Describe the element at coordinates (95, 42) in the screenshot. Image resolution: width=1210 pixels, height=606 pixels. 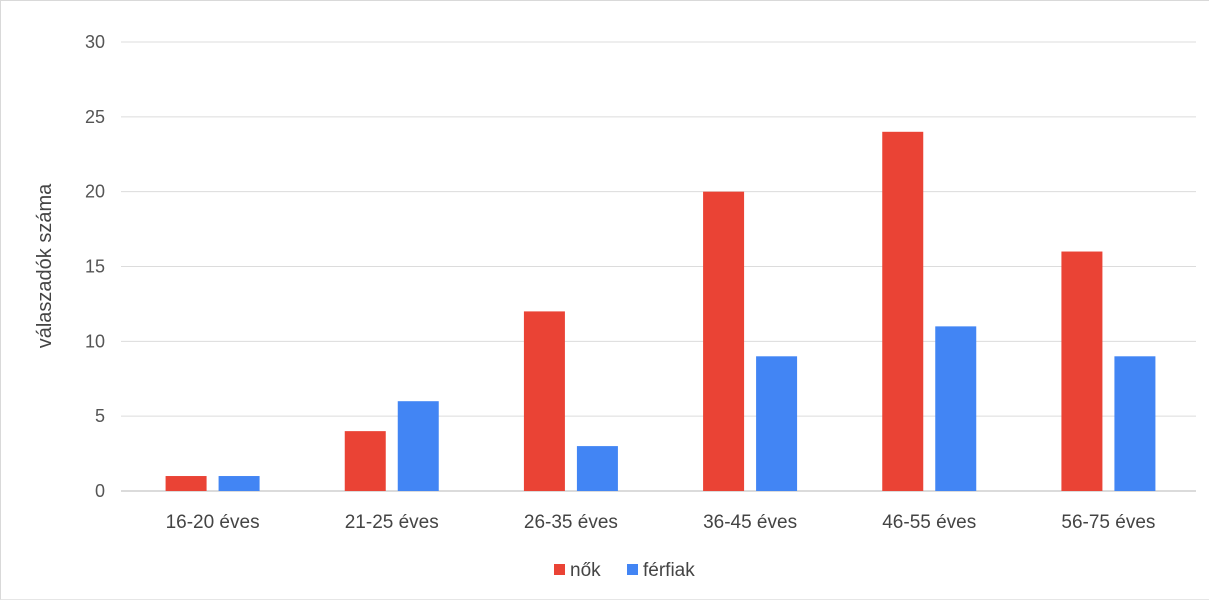
I see `y-tick-label: 30` at that location.